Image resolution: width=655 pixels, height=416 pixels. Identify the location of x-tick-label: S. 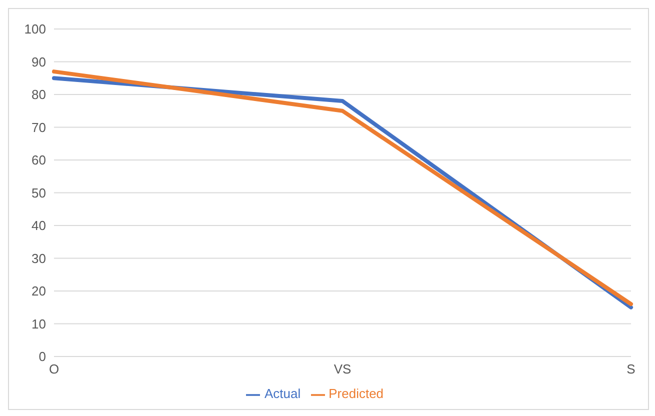
(631, 369).